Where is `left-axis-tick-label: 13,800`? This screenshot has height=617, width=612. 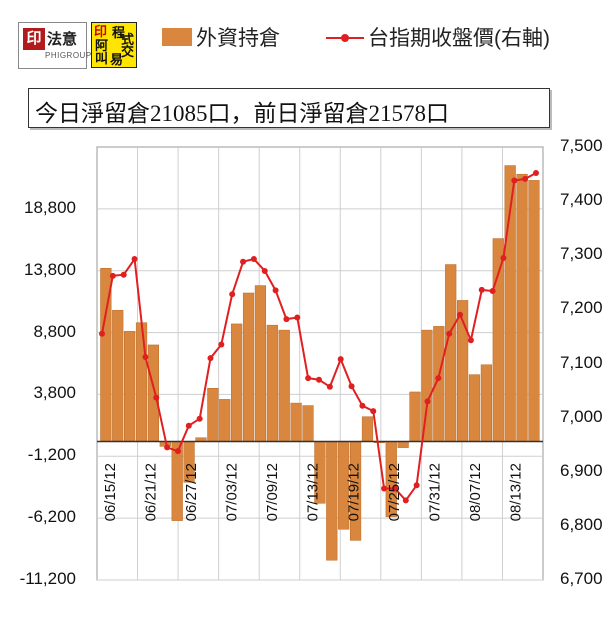
left-axis-tick-label: 13,800 is located at coordinates (50, 269).